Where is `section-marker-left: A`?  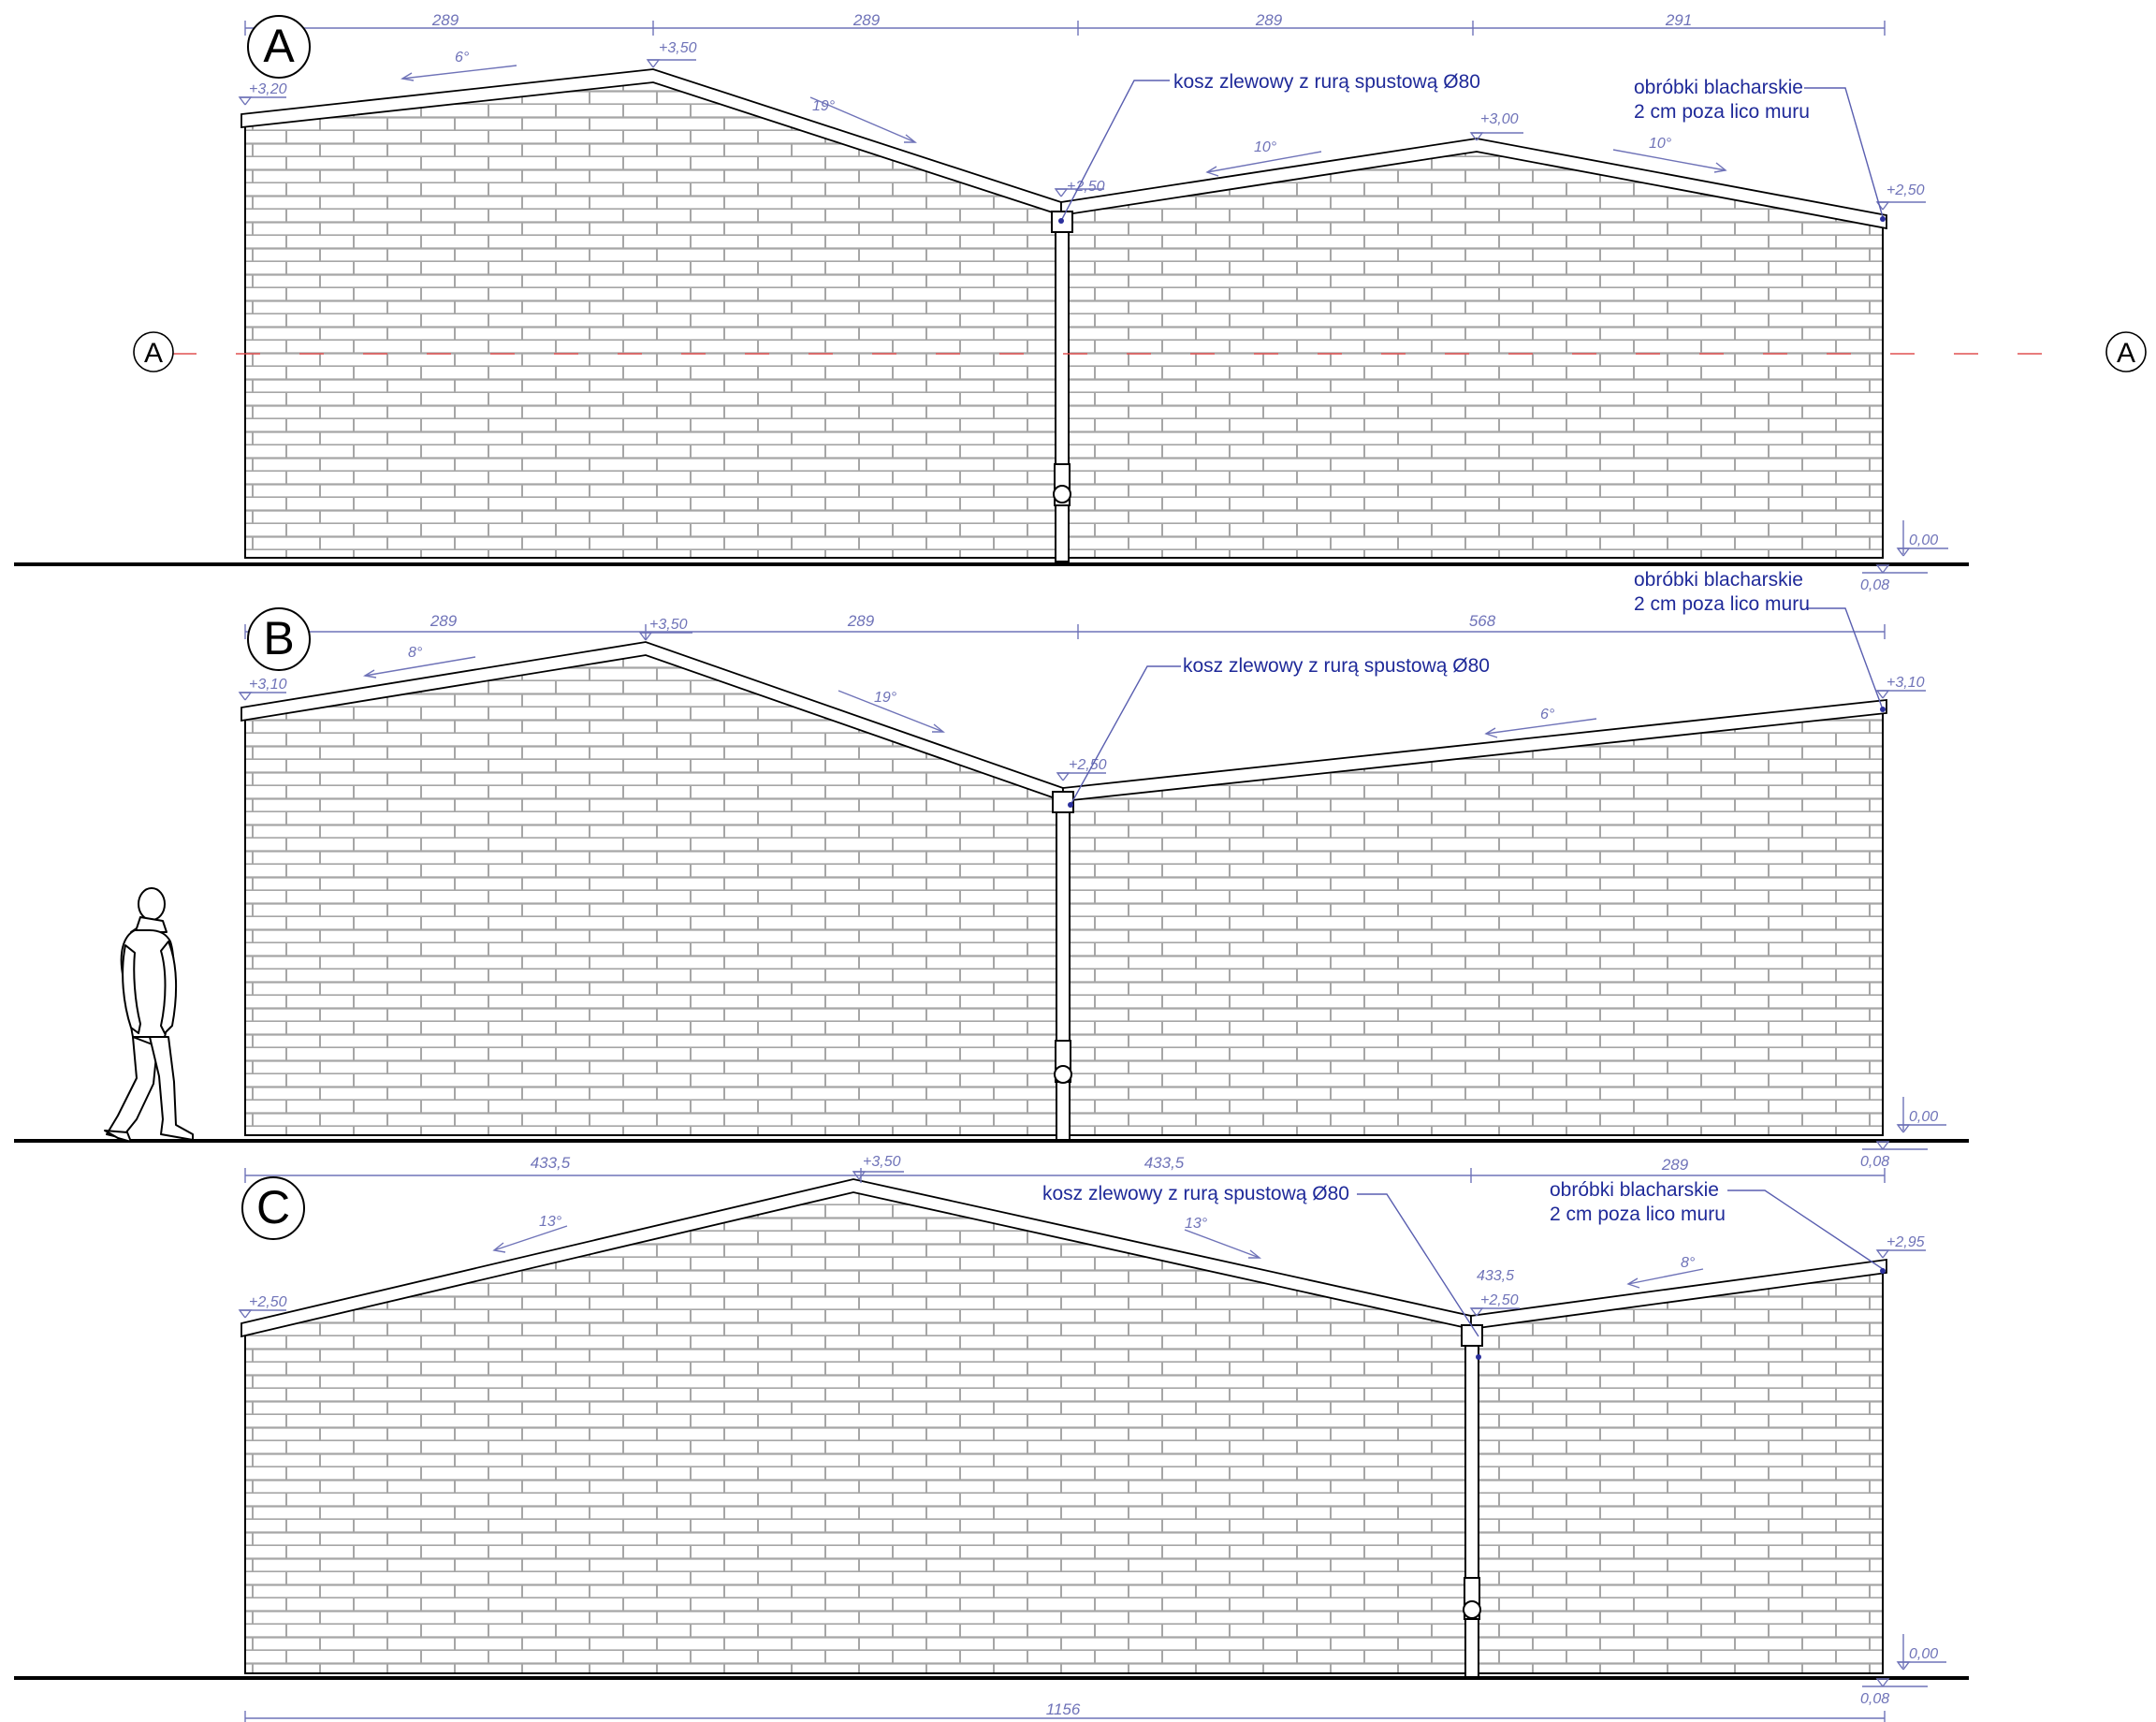 section-marker-left: A is located at coordinates (153, 353).